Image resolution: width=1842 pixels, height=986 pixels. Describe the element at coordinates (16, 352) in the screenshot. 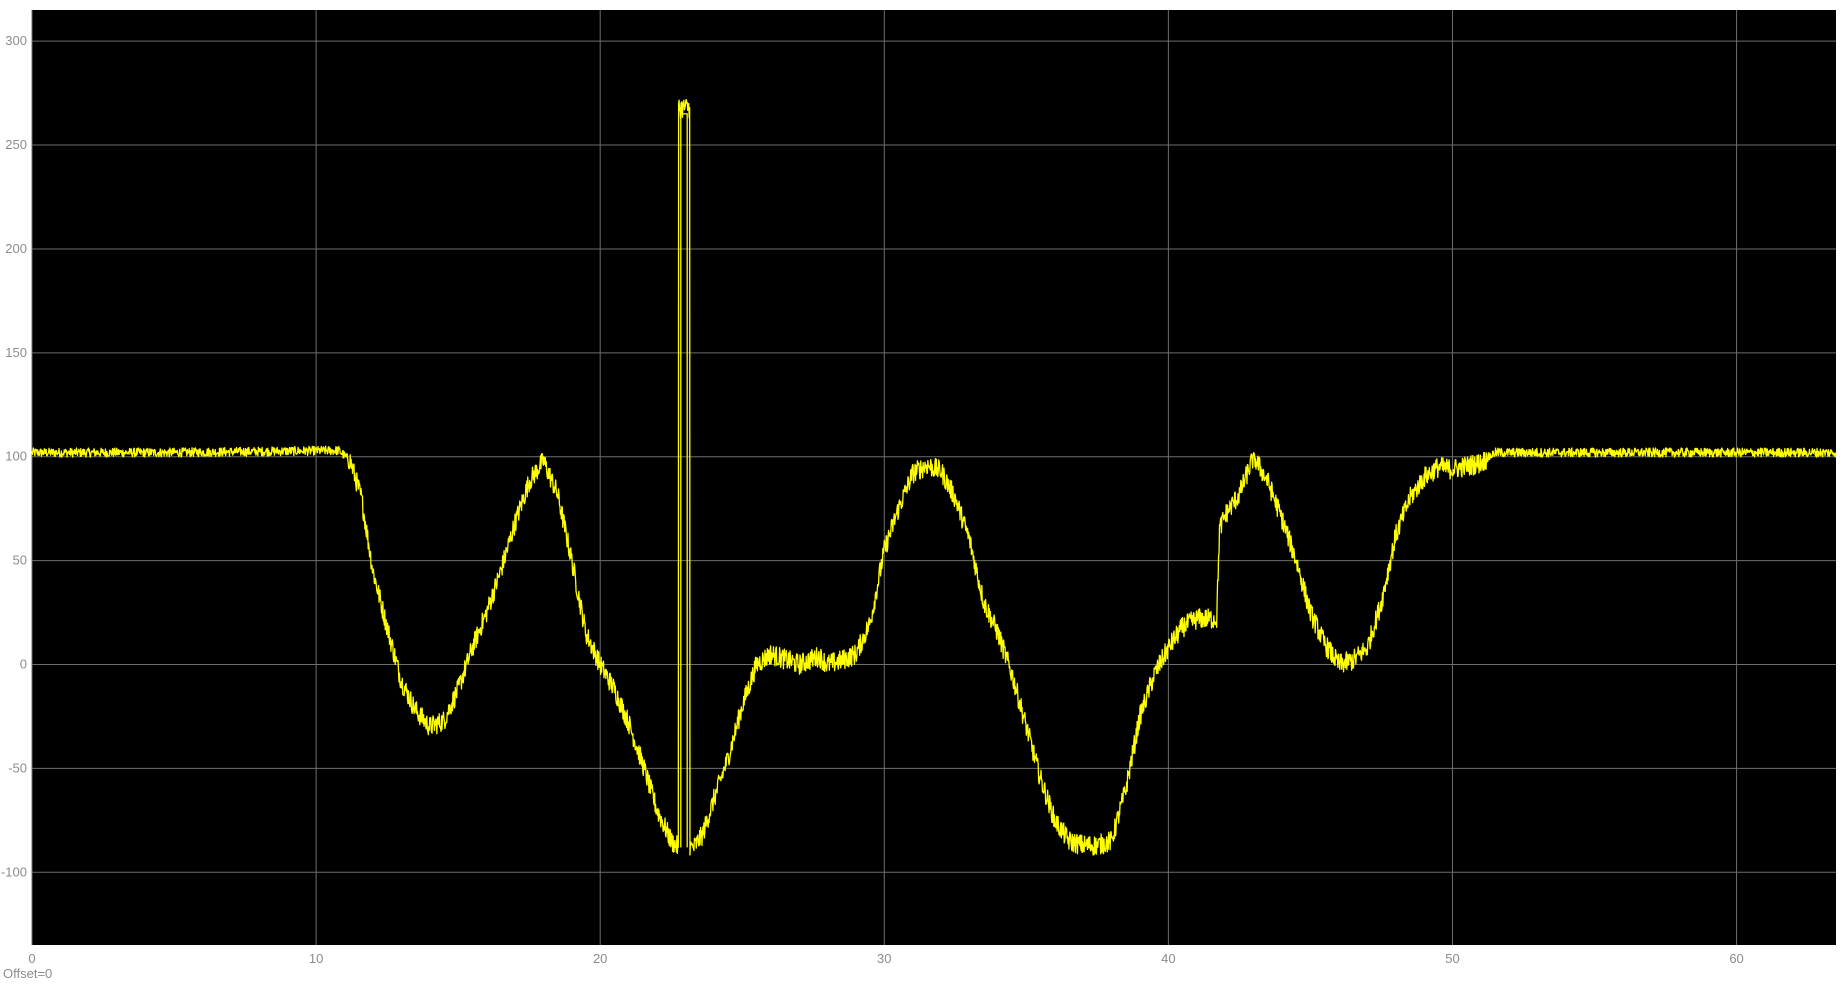

I see `y-tick-label: 150` at that location.